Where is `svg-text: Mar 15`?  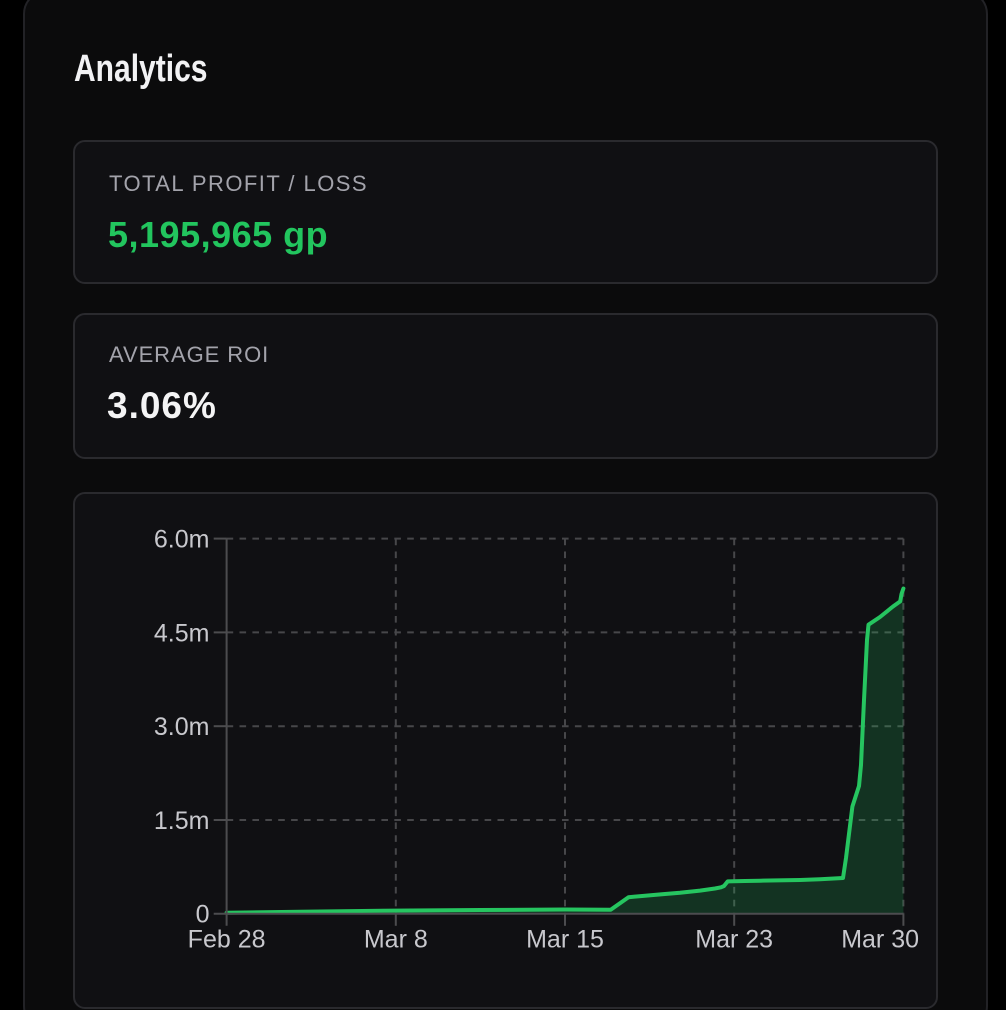
svg-text: Mar 15 is located at coordinates (565, 940).